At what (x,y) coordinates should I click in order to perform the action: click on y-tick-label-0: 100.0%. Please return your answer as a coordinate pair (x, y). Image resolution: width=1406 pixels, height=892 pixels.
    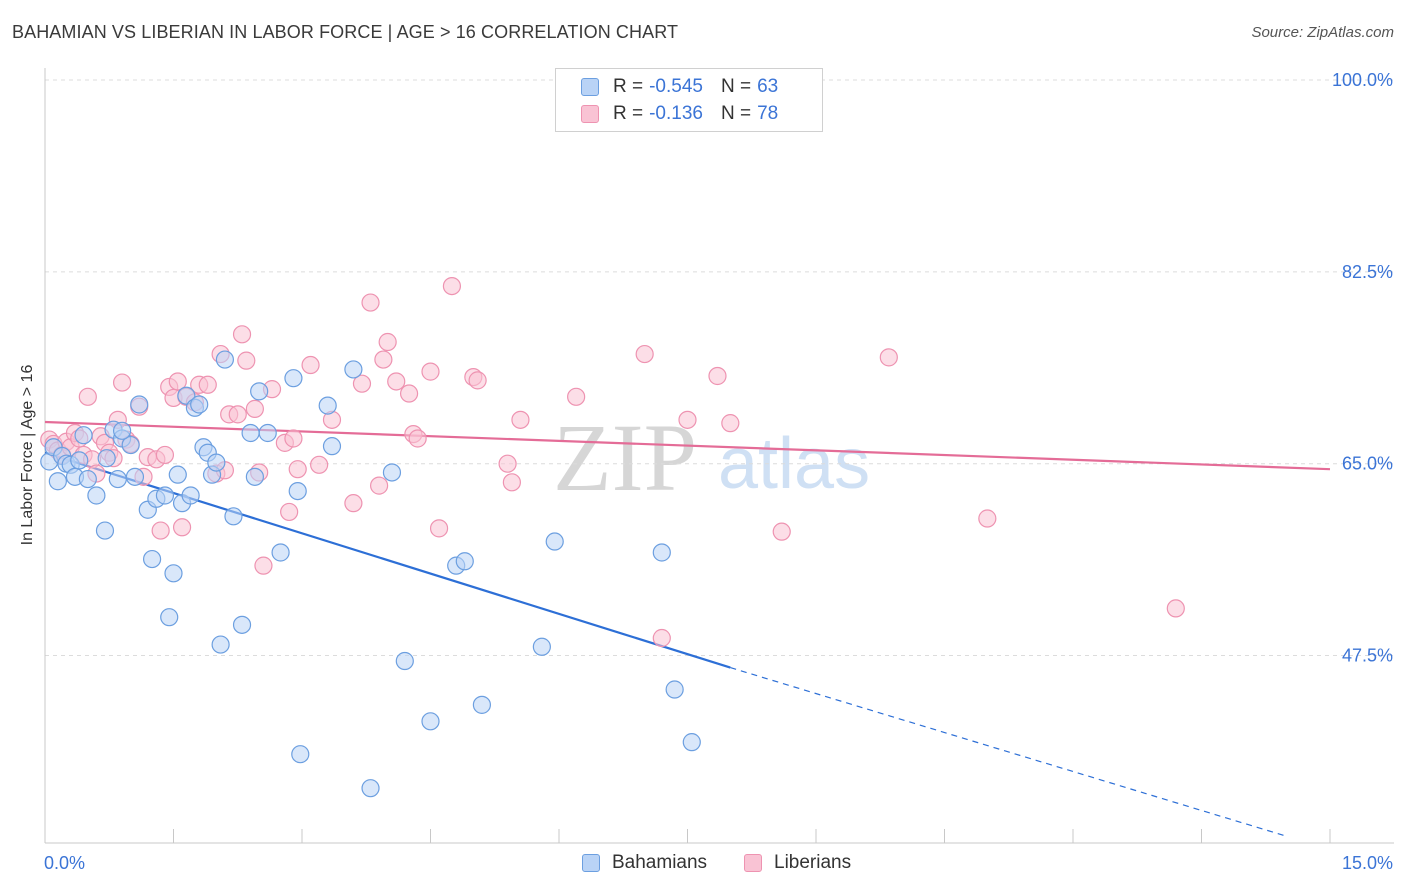
    Looking at the image, I should click on (1362, 80).